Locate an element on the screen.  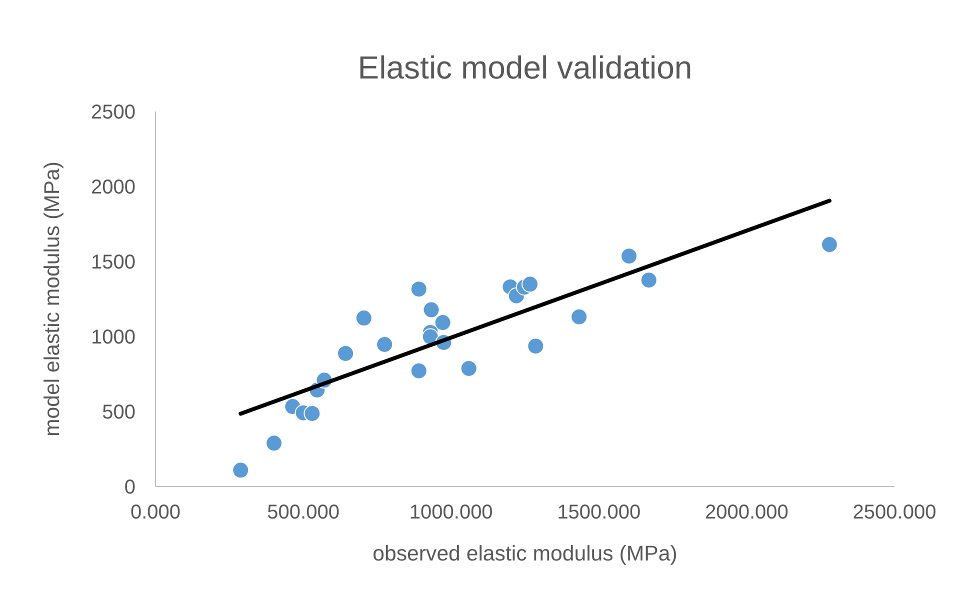
chart-title: Elastic model validation is located at coordinates (525, 68).